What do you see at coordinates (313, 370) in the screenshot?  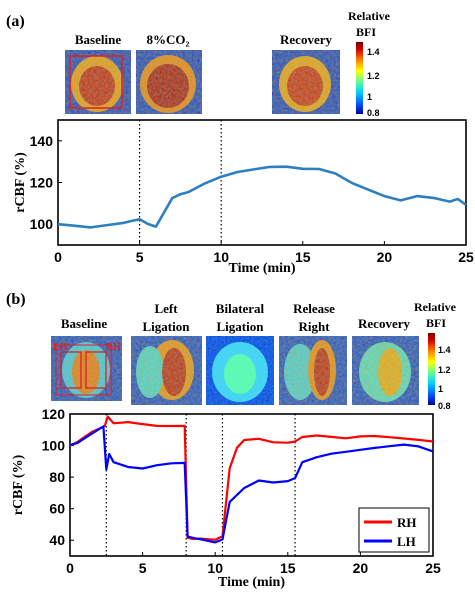 I see `bfi-image-release-right` at bounding box center [313, 370].